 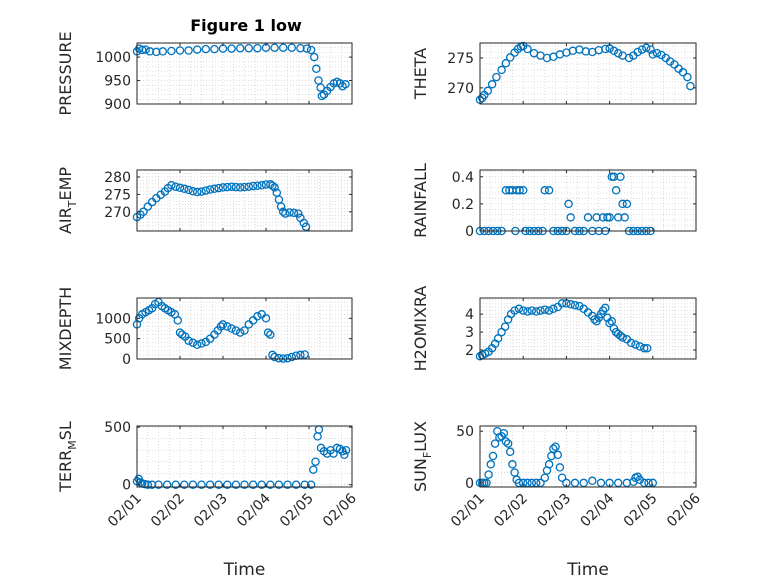 What do you see at coordinates (254, 510) in the screenshot?
I see `x-tick-label: 02/04` at bounding box center [254, 510].